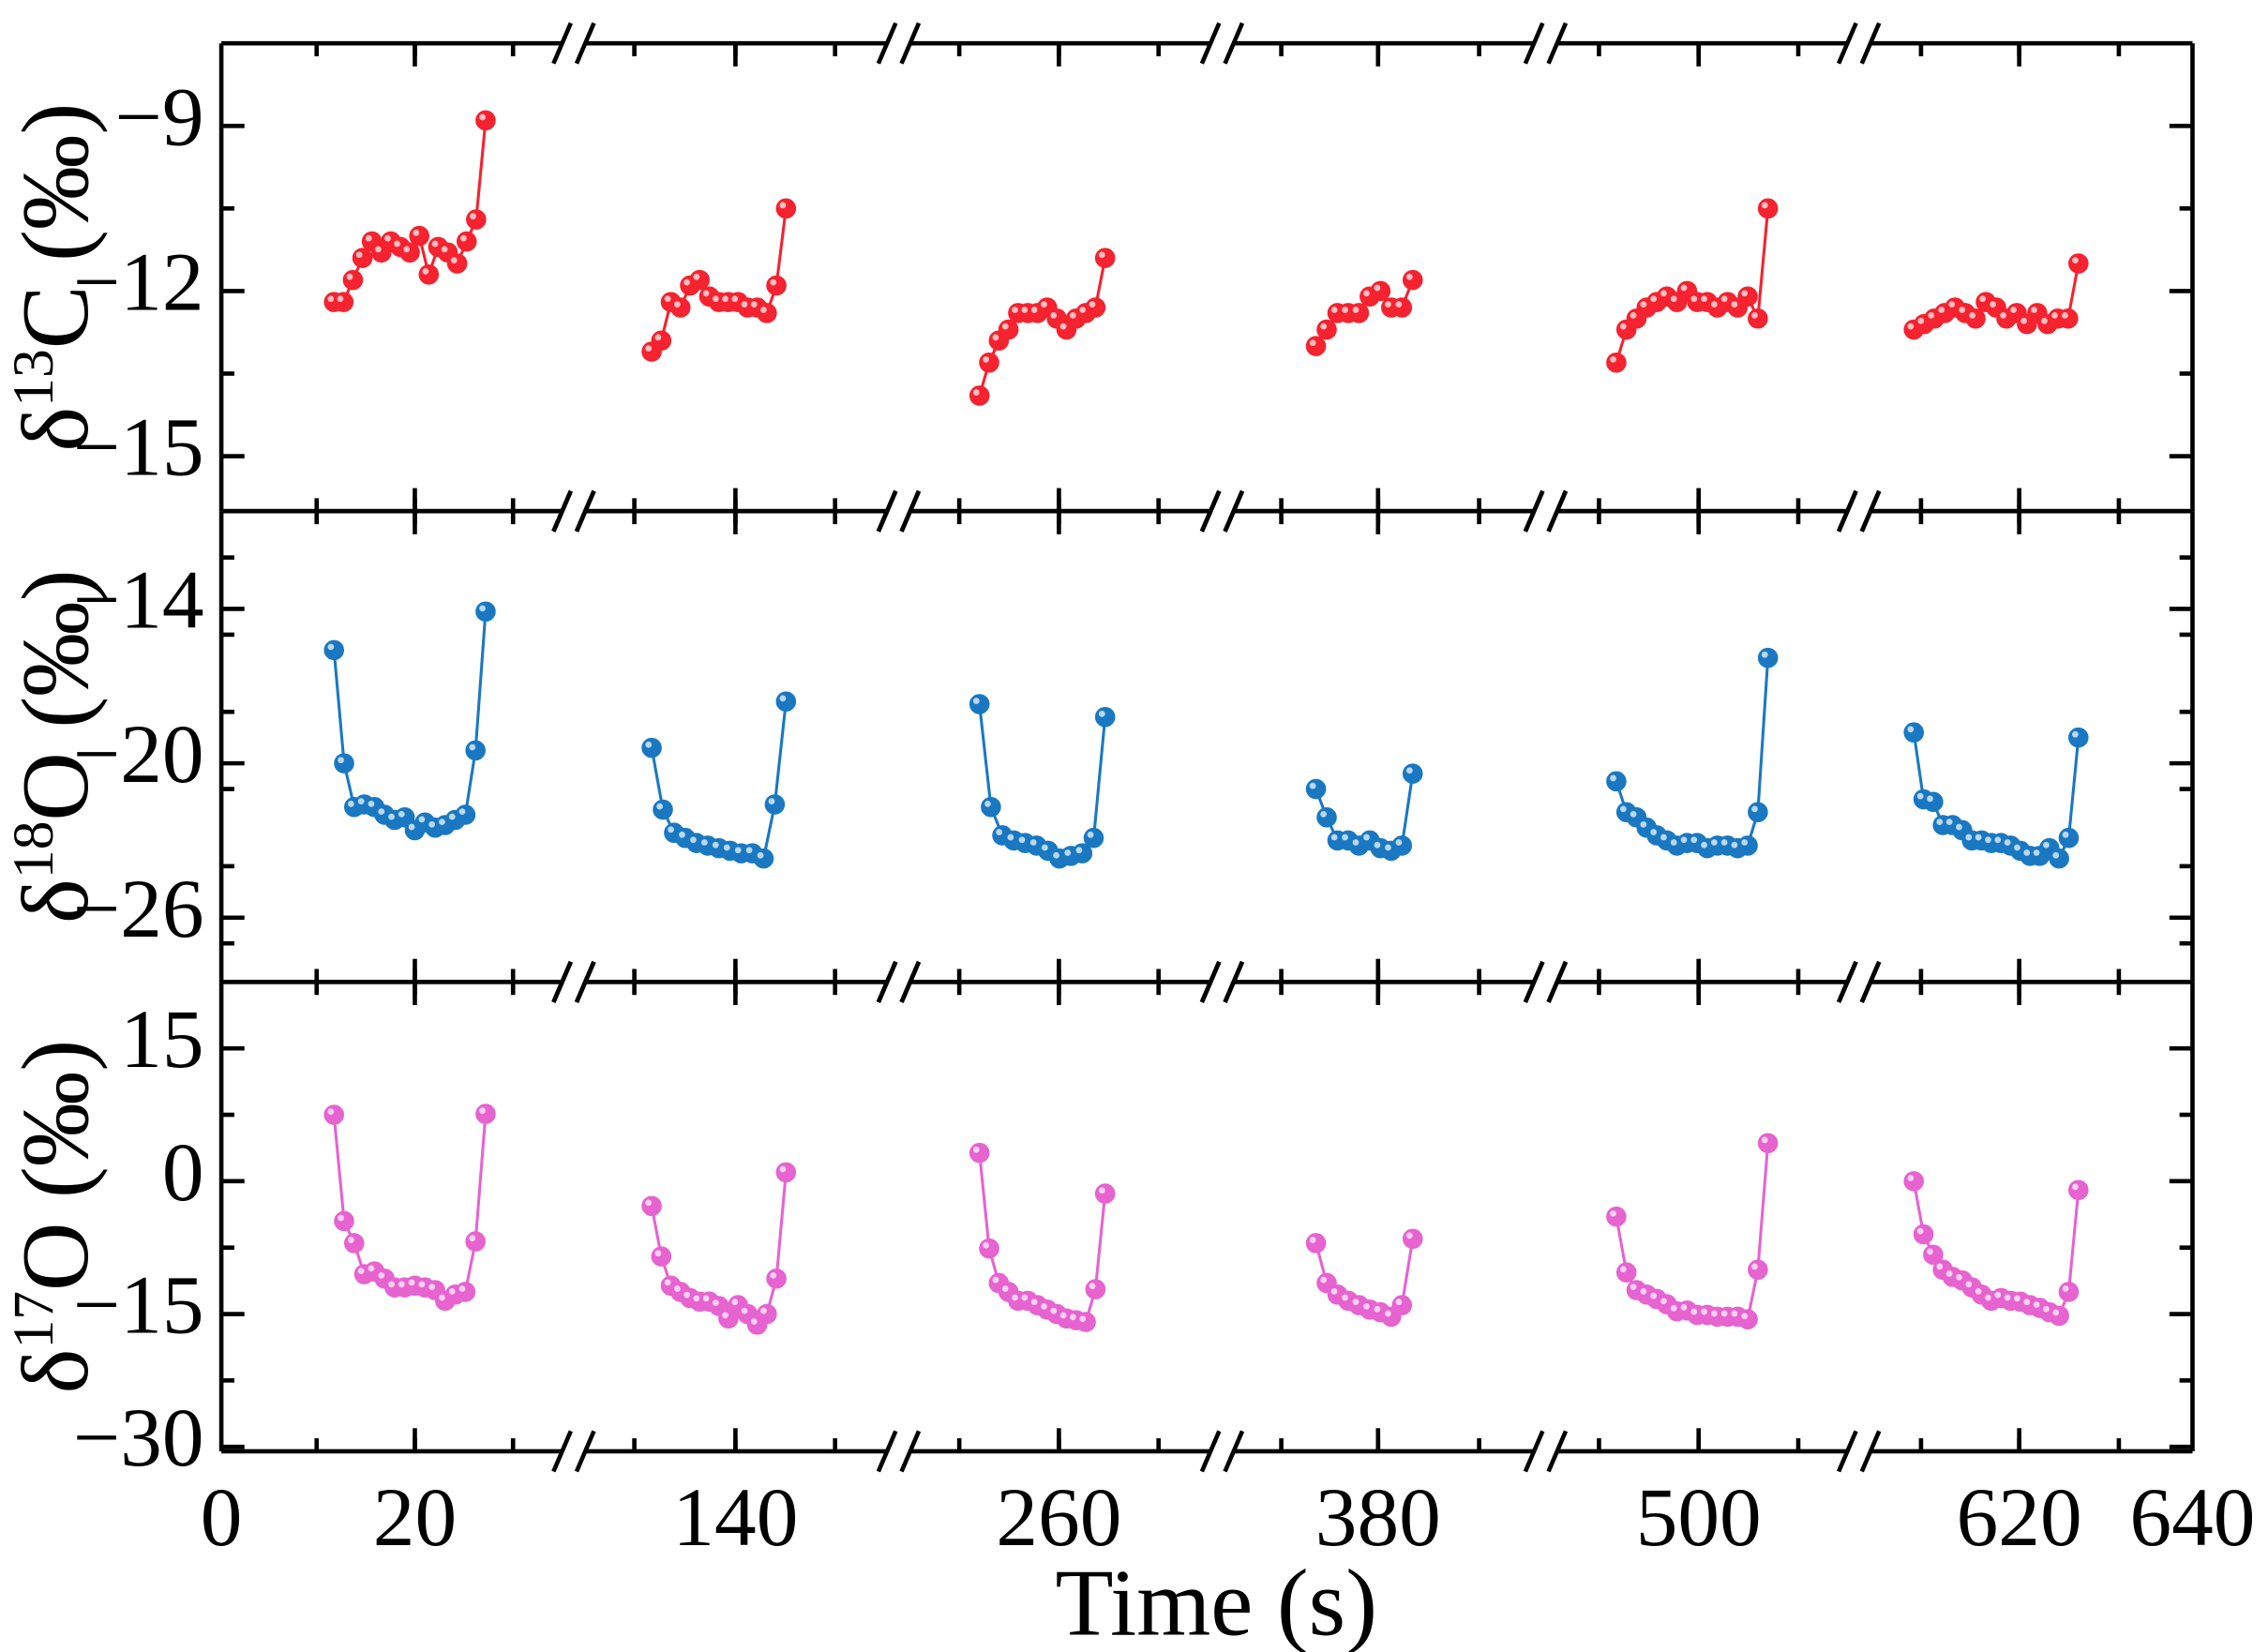  Describe the element at coordinates (55, 317) in the screenshot. I see `ylabel-element: C` at that location.